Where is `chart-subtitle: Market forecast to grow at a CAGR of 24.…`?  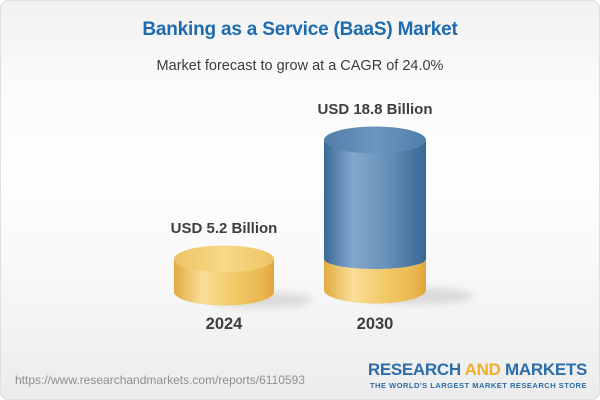 chart-subtitle: Market forecast to grow at a CAGR of 24.… is located at coordinates (300, 66).